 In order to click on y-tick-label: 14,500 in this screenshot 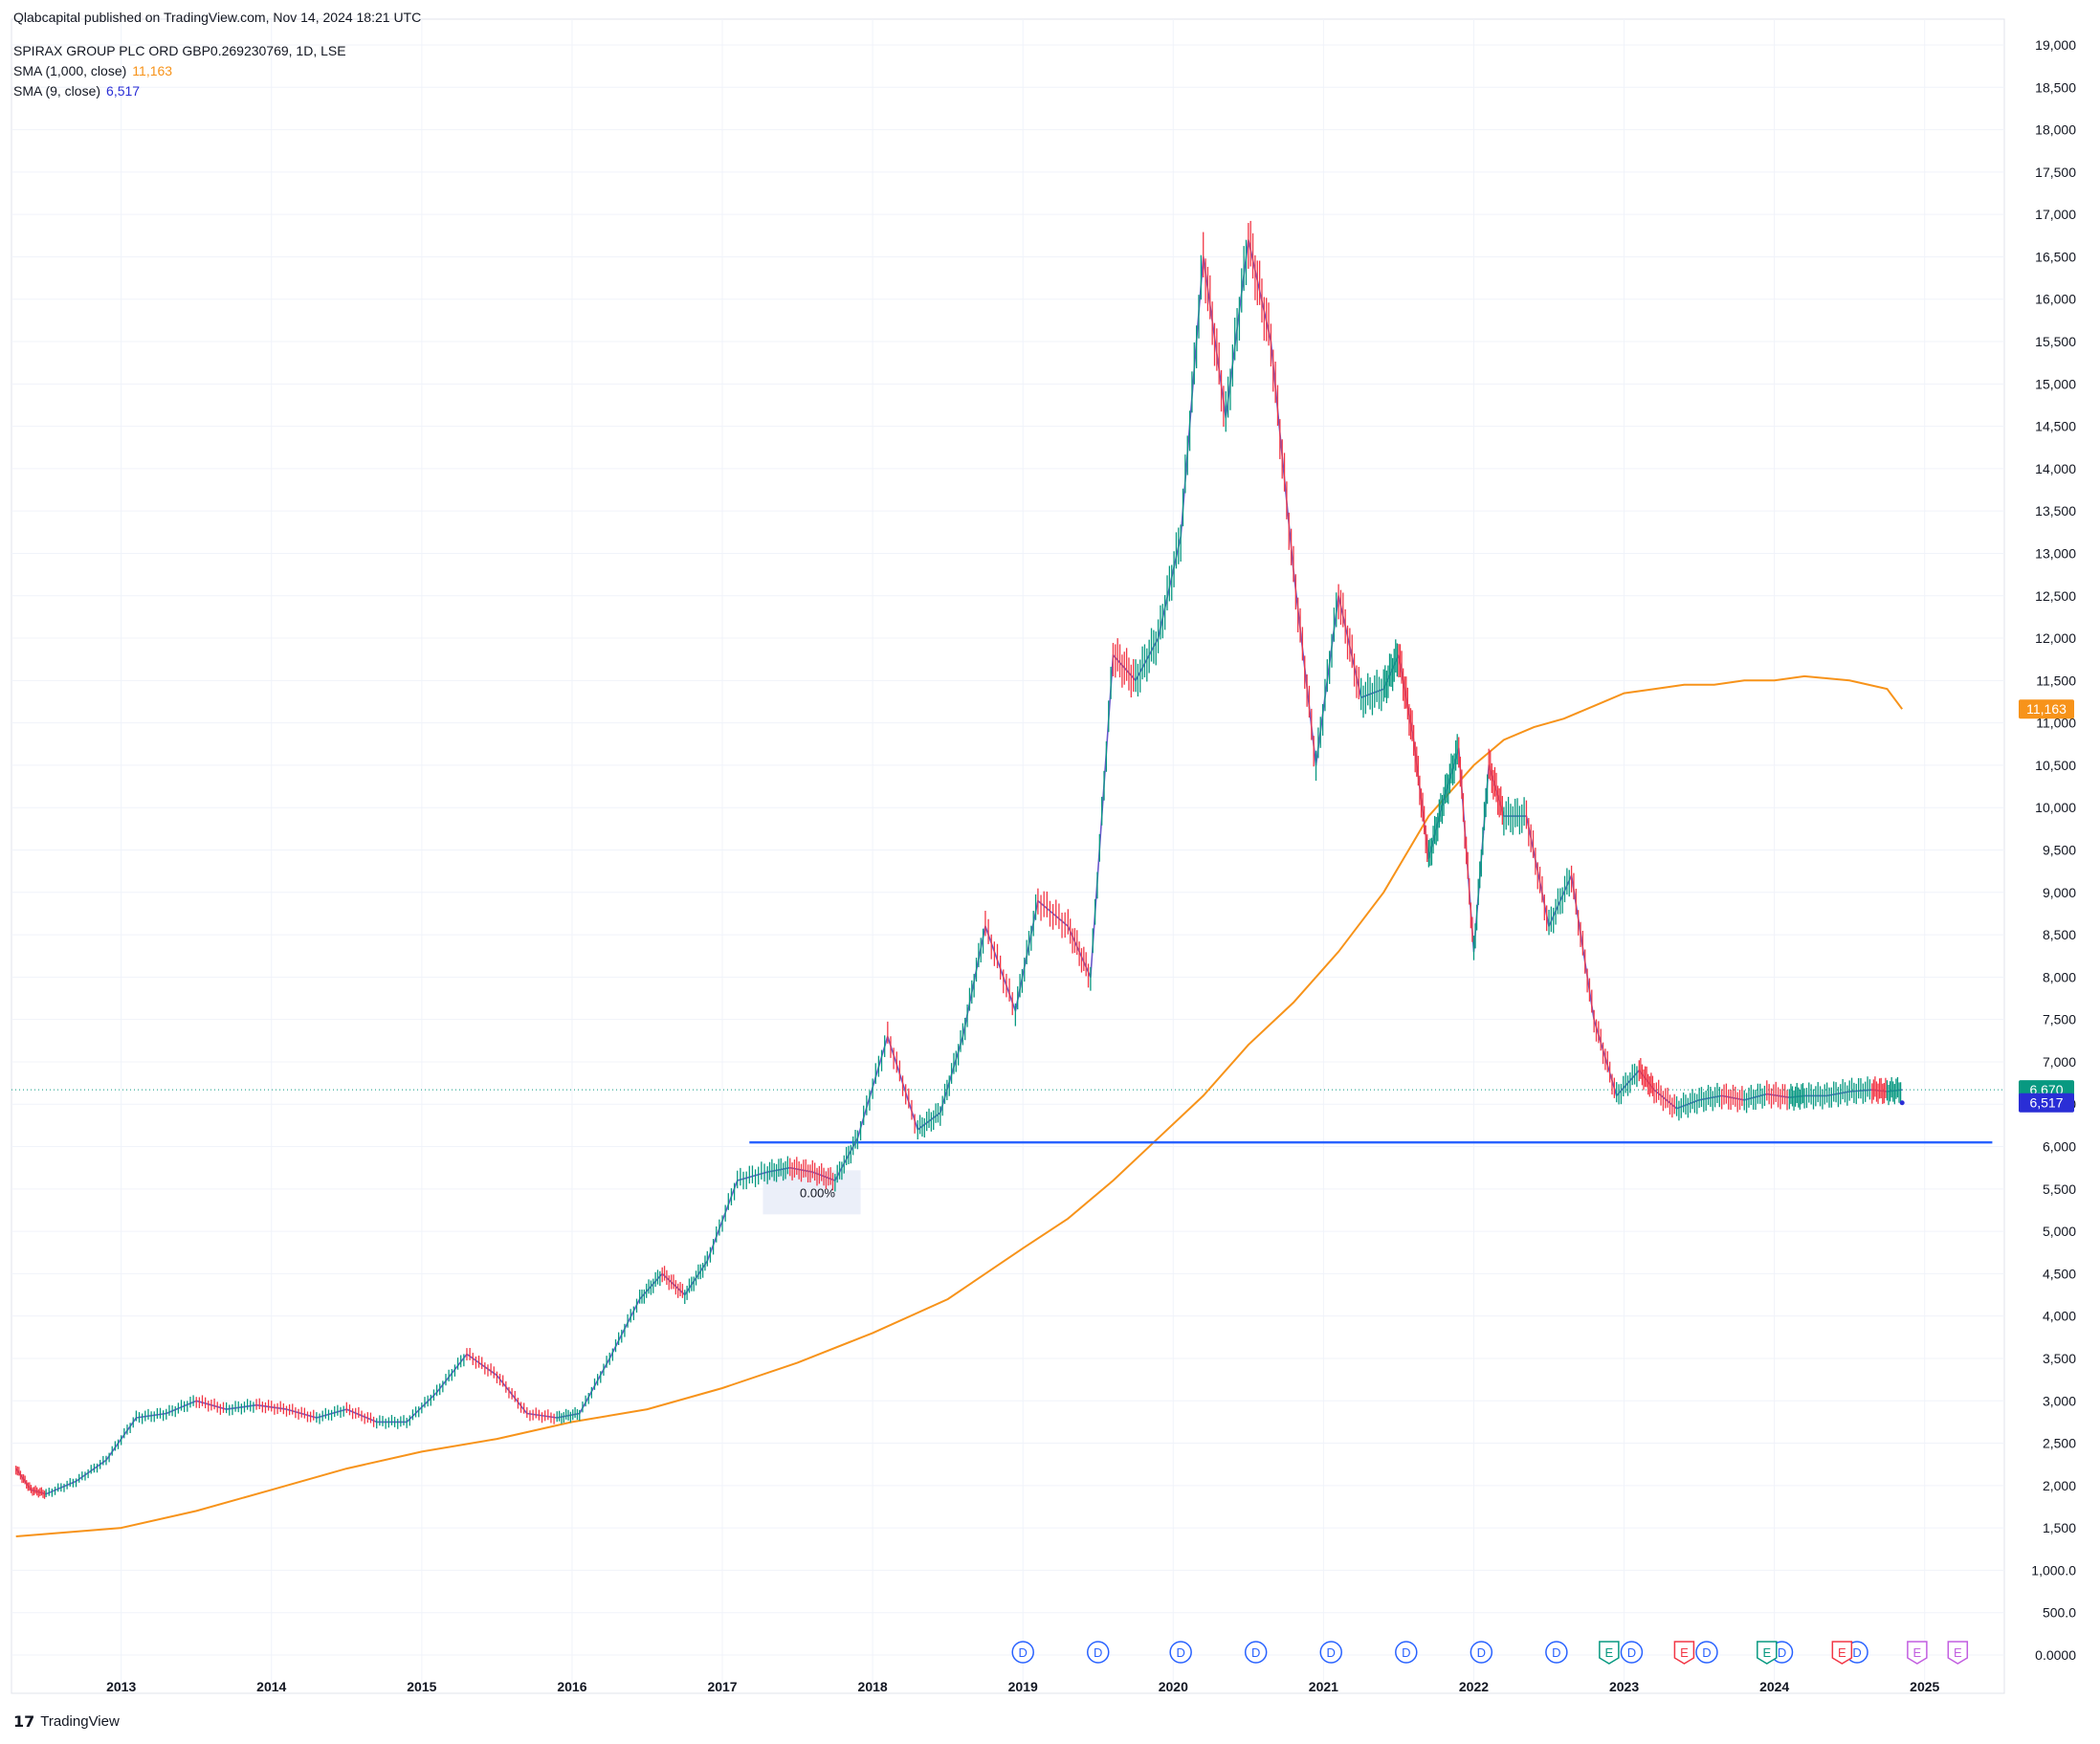, I will do `click(2056, 426)`.